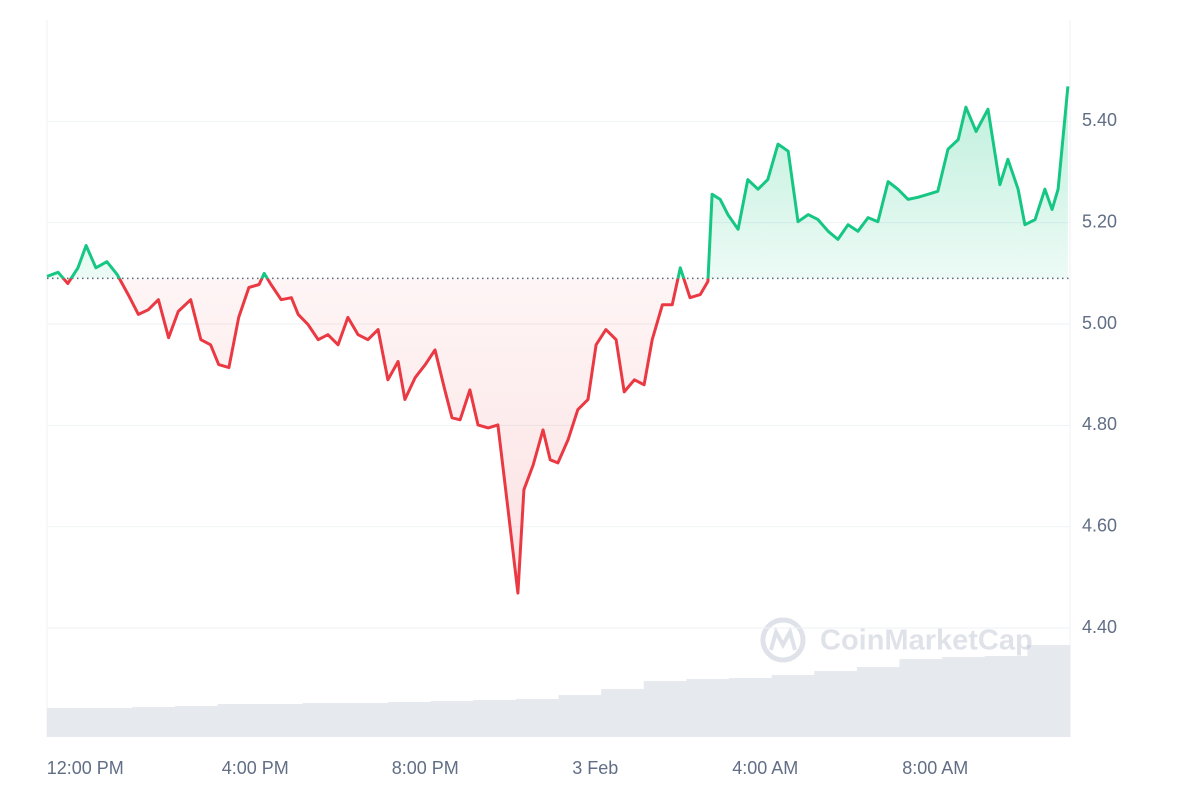 The image size is (1200, 805). I want to click on watermark-text: CoinMarketCap, so click(926, 641).